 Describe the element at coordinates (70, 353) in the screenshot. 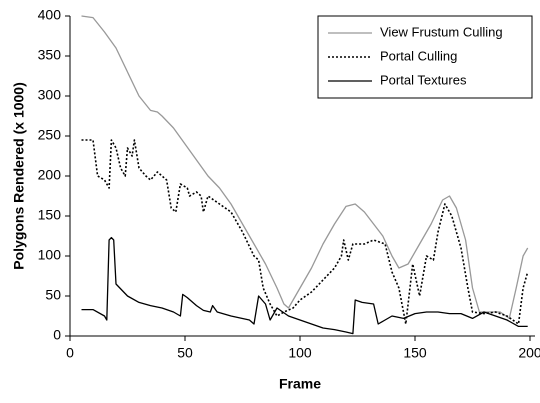

I see `x-tick-label: 0` at that location.